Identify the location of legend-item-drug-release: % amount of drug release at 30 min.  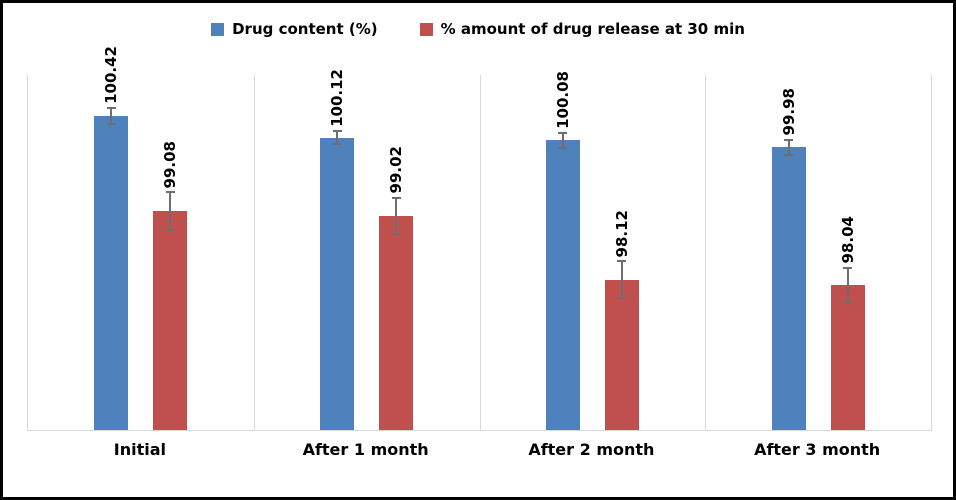
(582, 29).